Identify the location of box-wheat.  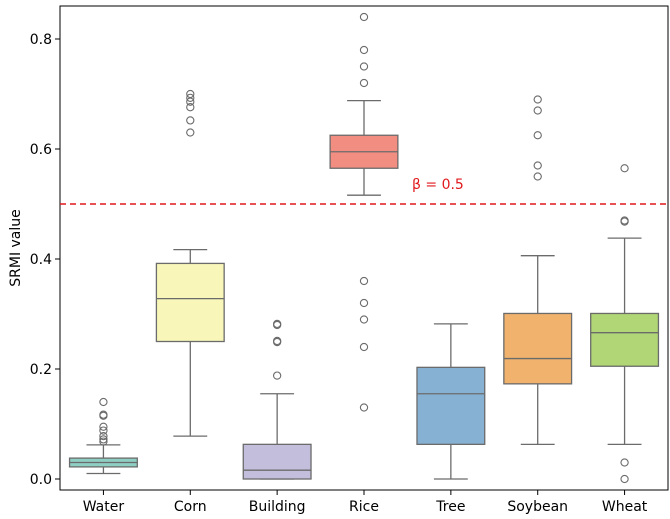
(625, 324).